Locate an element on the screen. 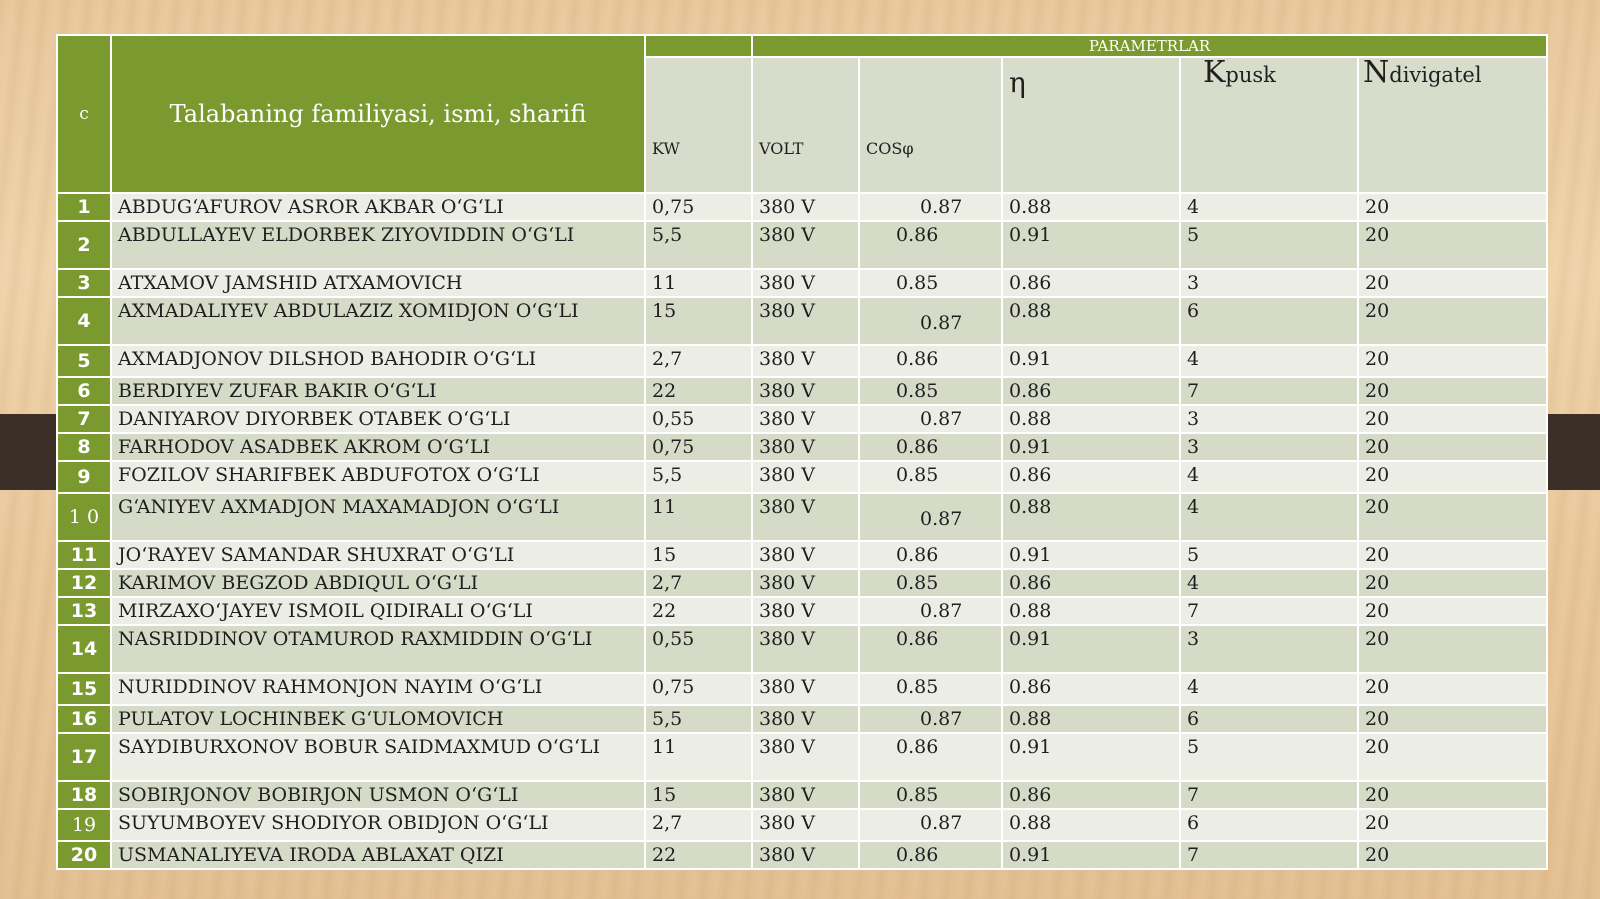  student-name: AXMADJONOV DILSHOD BAHODIR OʻGʻLI is located at coordinates (378, 361).